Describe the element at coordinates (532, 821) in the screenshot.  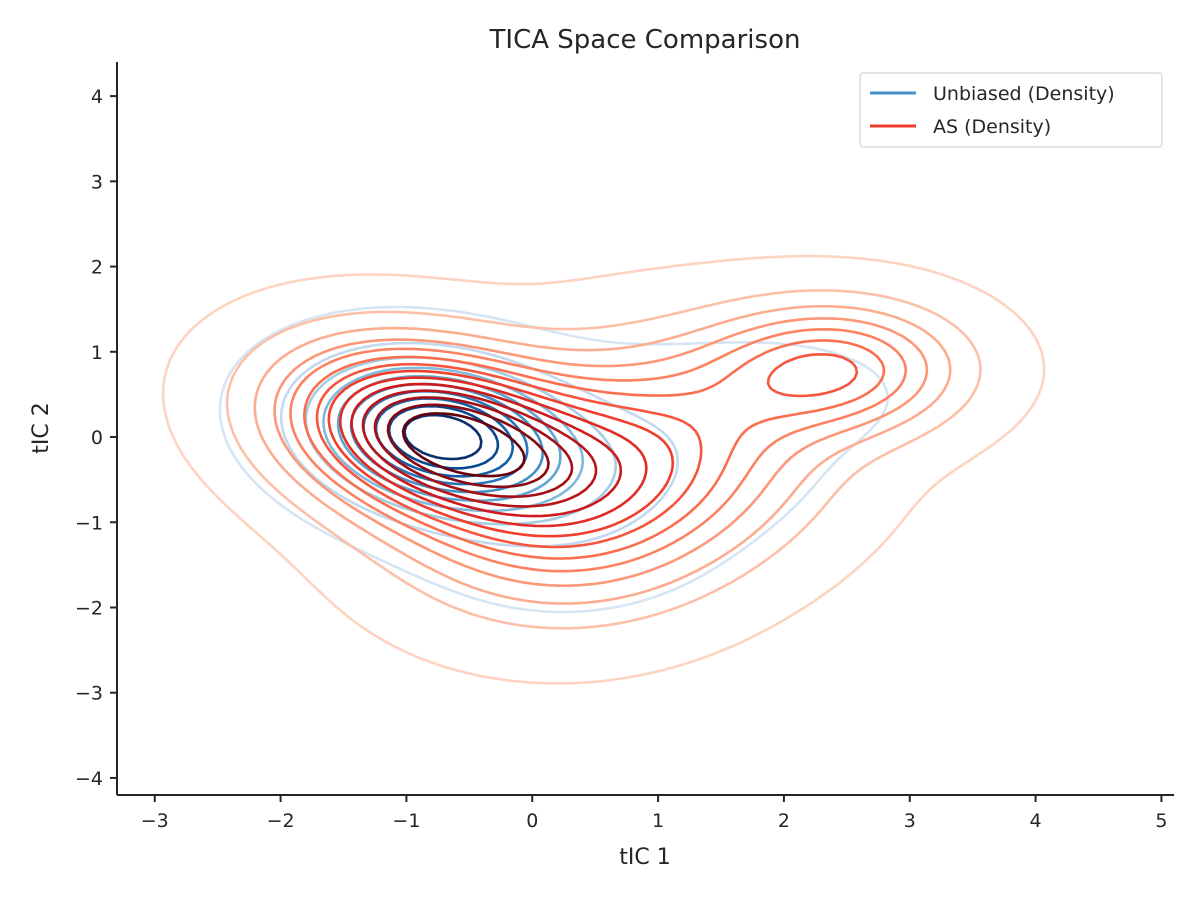
I see `x-tick-label: 0` at that location.